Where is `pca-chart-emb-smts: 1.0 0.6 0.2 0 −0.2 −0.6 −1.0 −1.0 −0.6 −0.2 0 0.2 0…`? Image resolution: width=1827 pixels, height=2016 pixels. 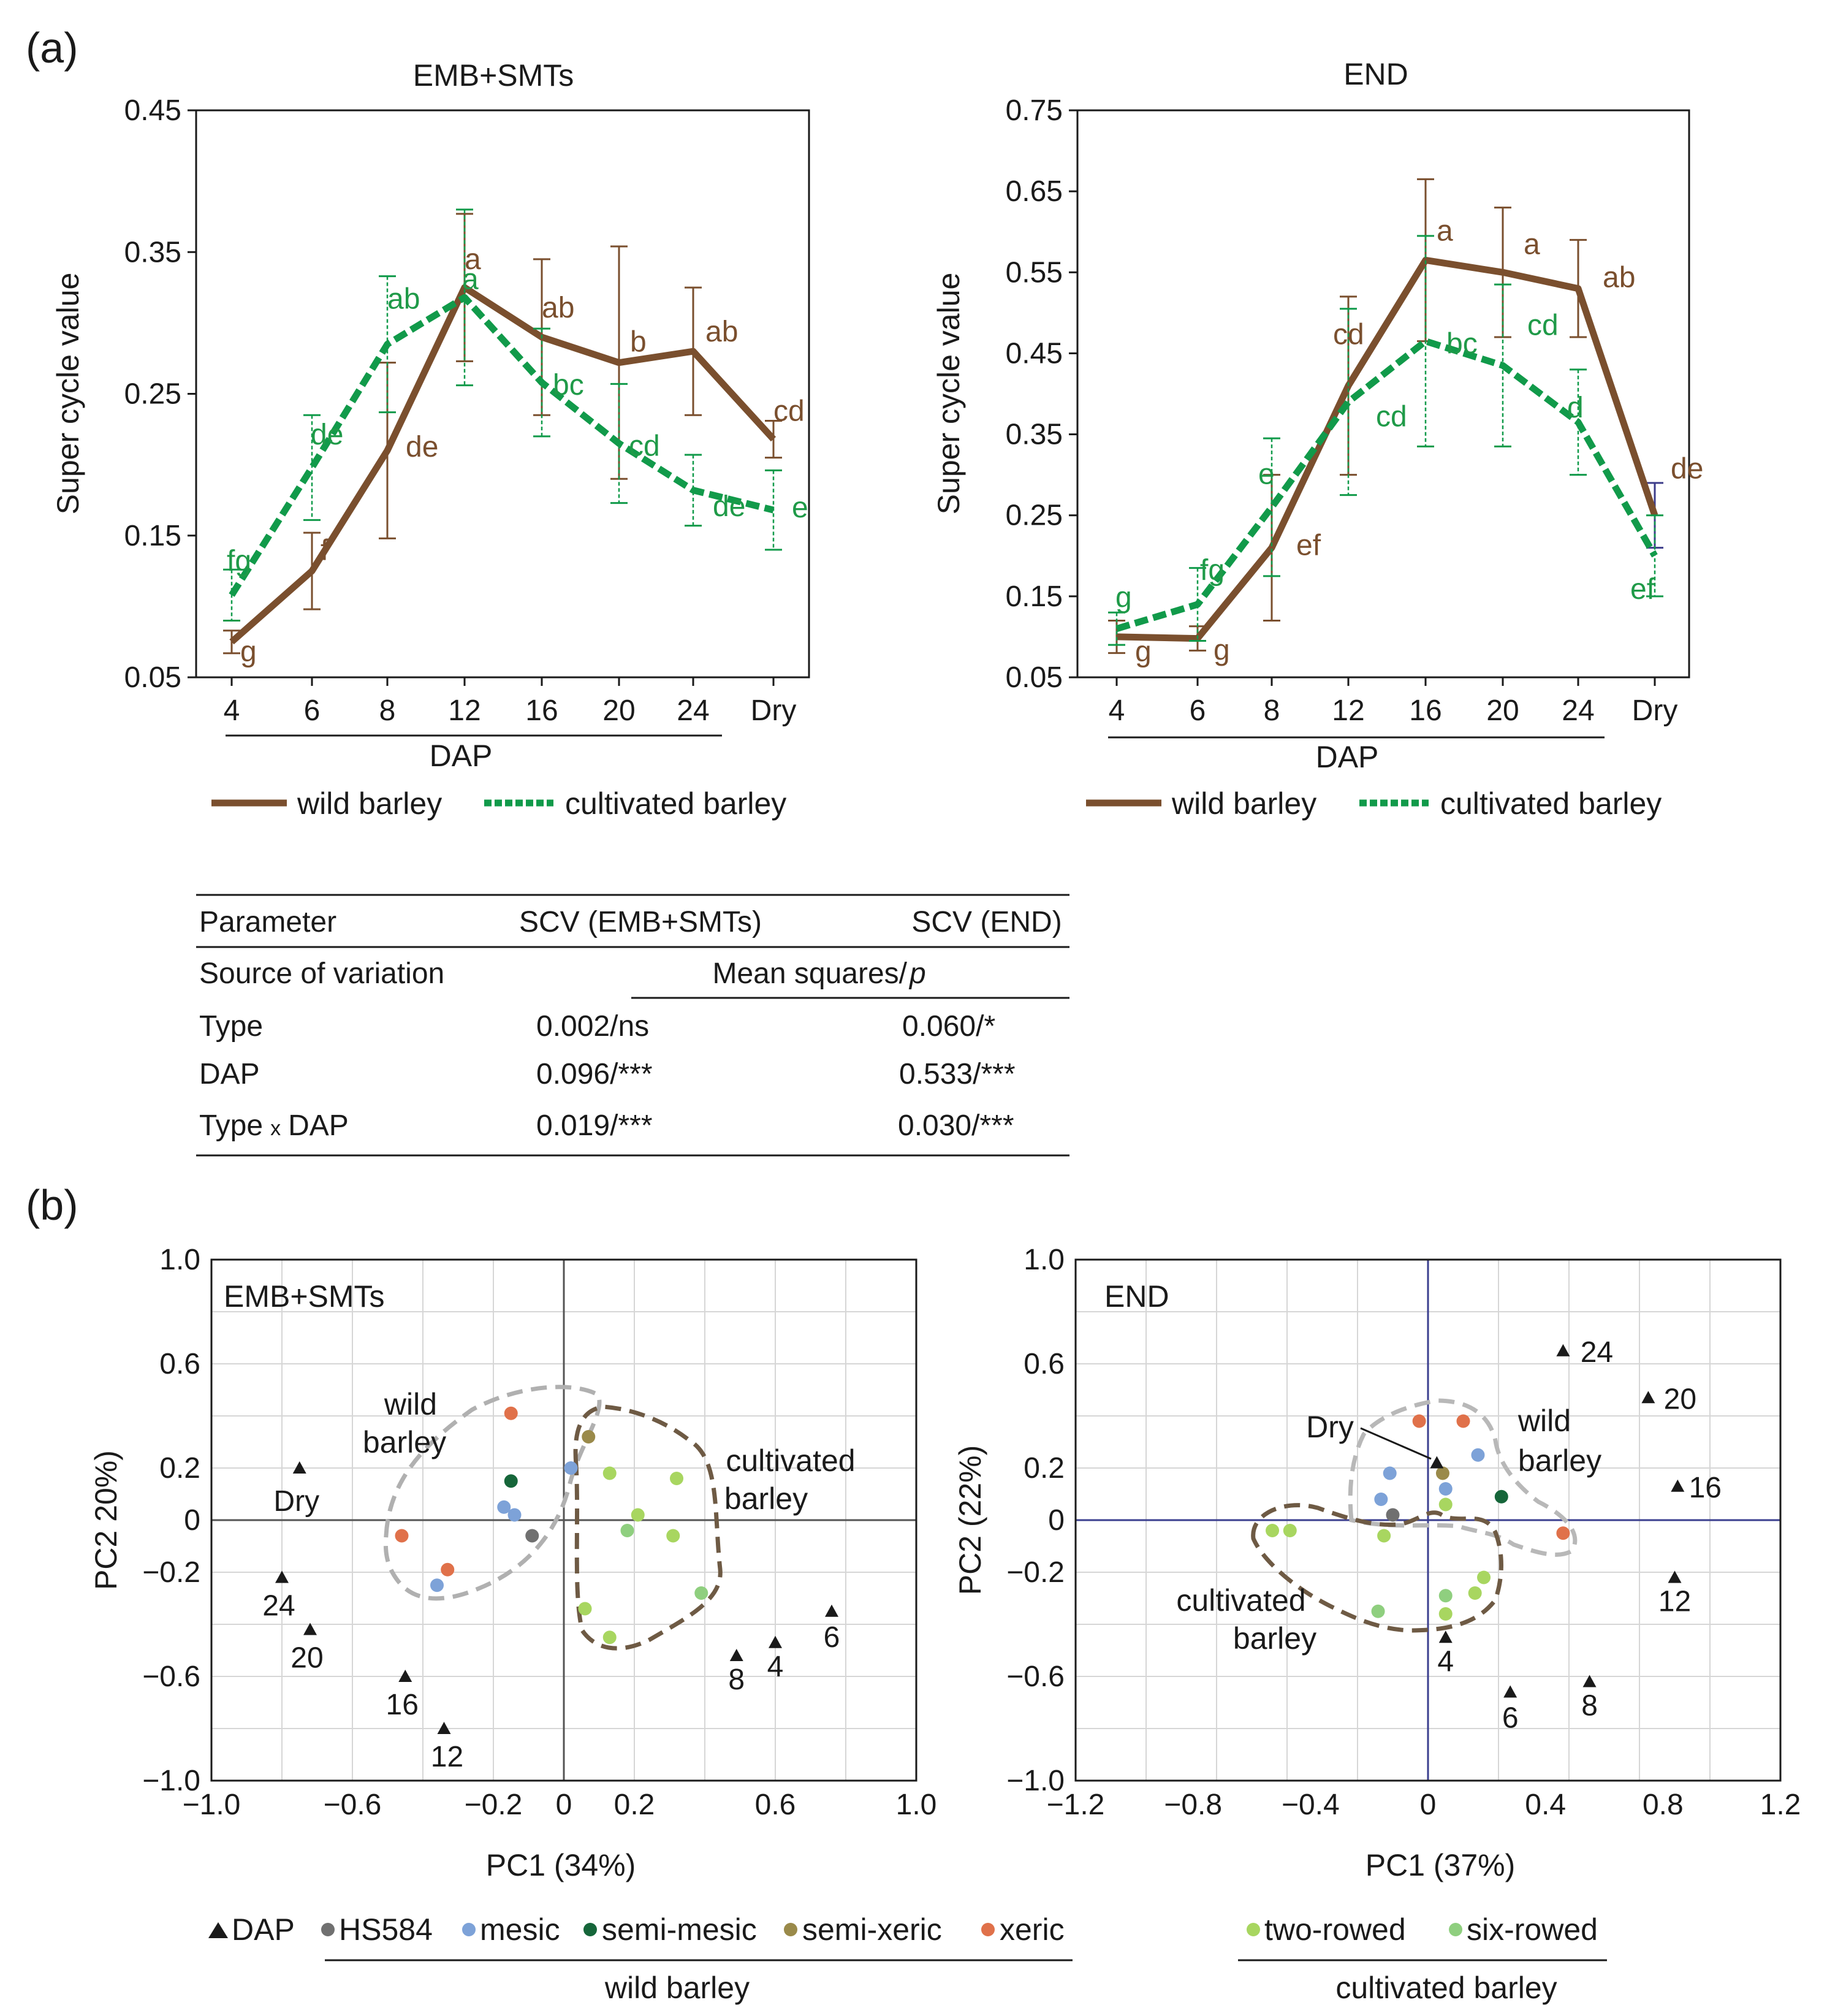
pca-chart-emb-smts: 1.0 0.6 0.2 0 −0.2 −0.6 −1.0 −1.0 −0.6 −0.2 0 0.2 0… is located at coordinates (512, 1563).